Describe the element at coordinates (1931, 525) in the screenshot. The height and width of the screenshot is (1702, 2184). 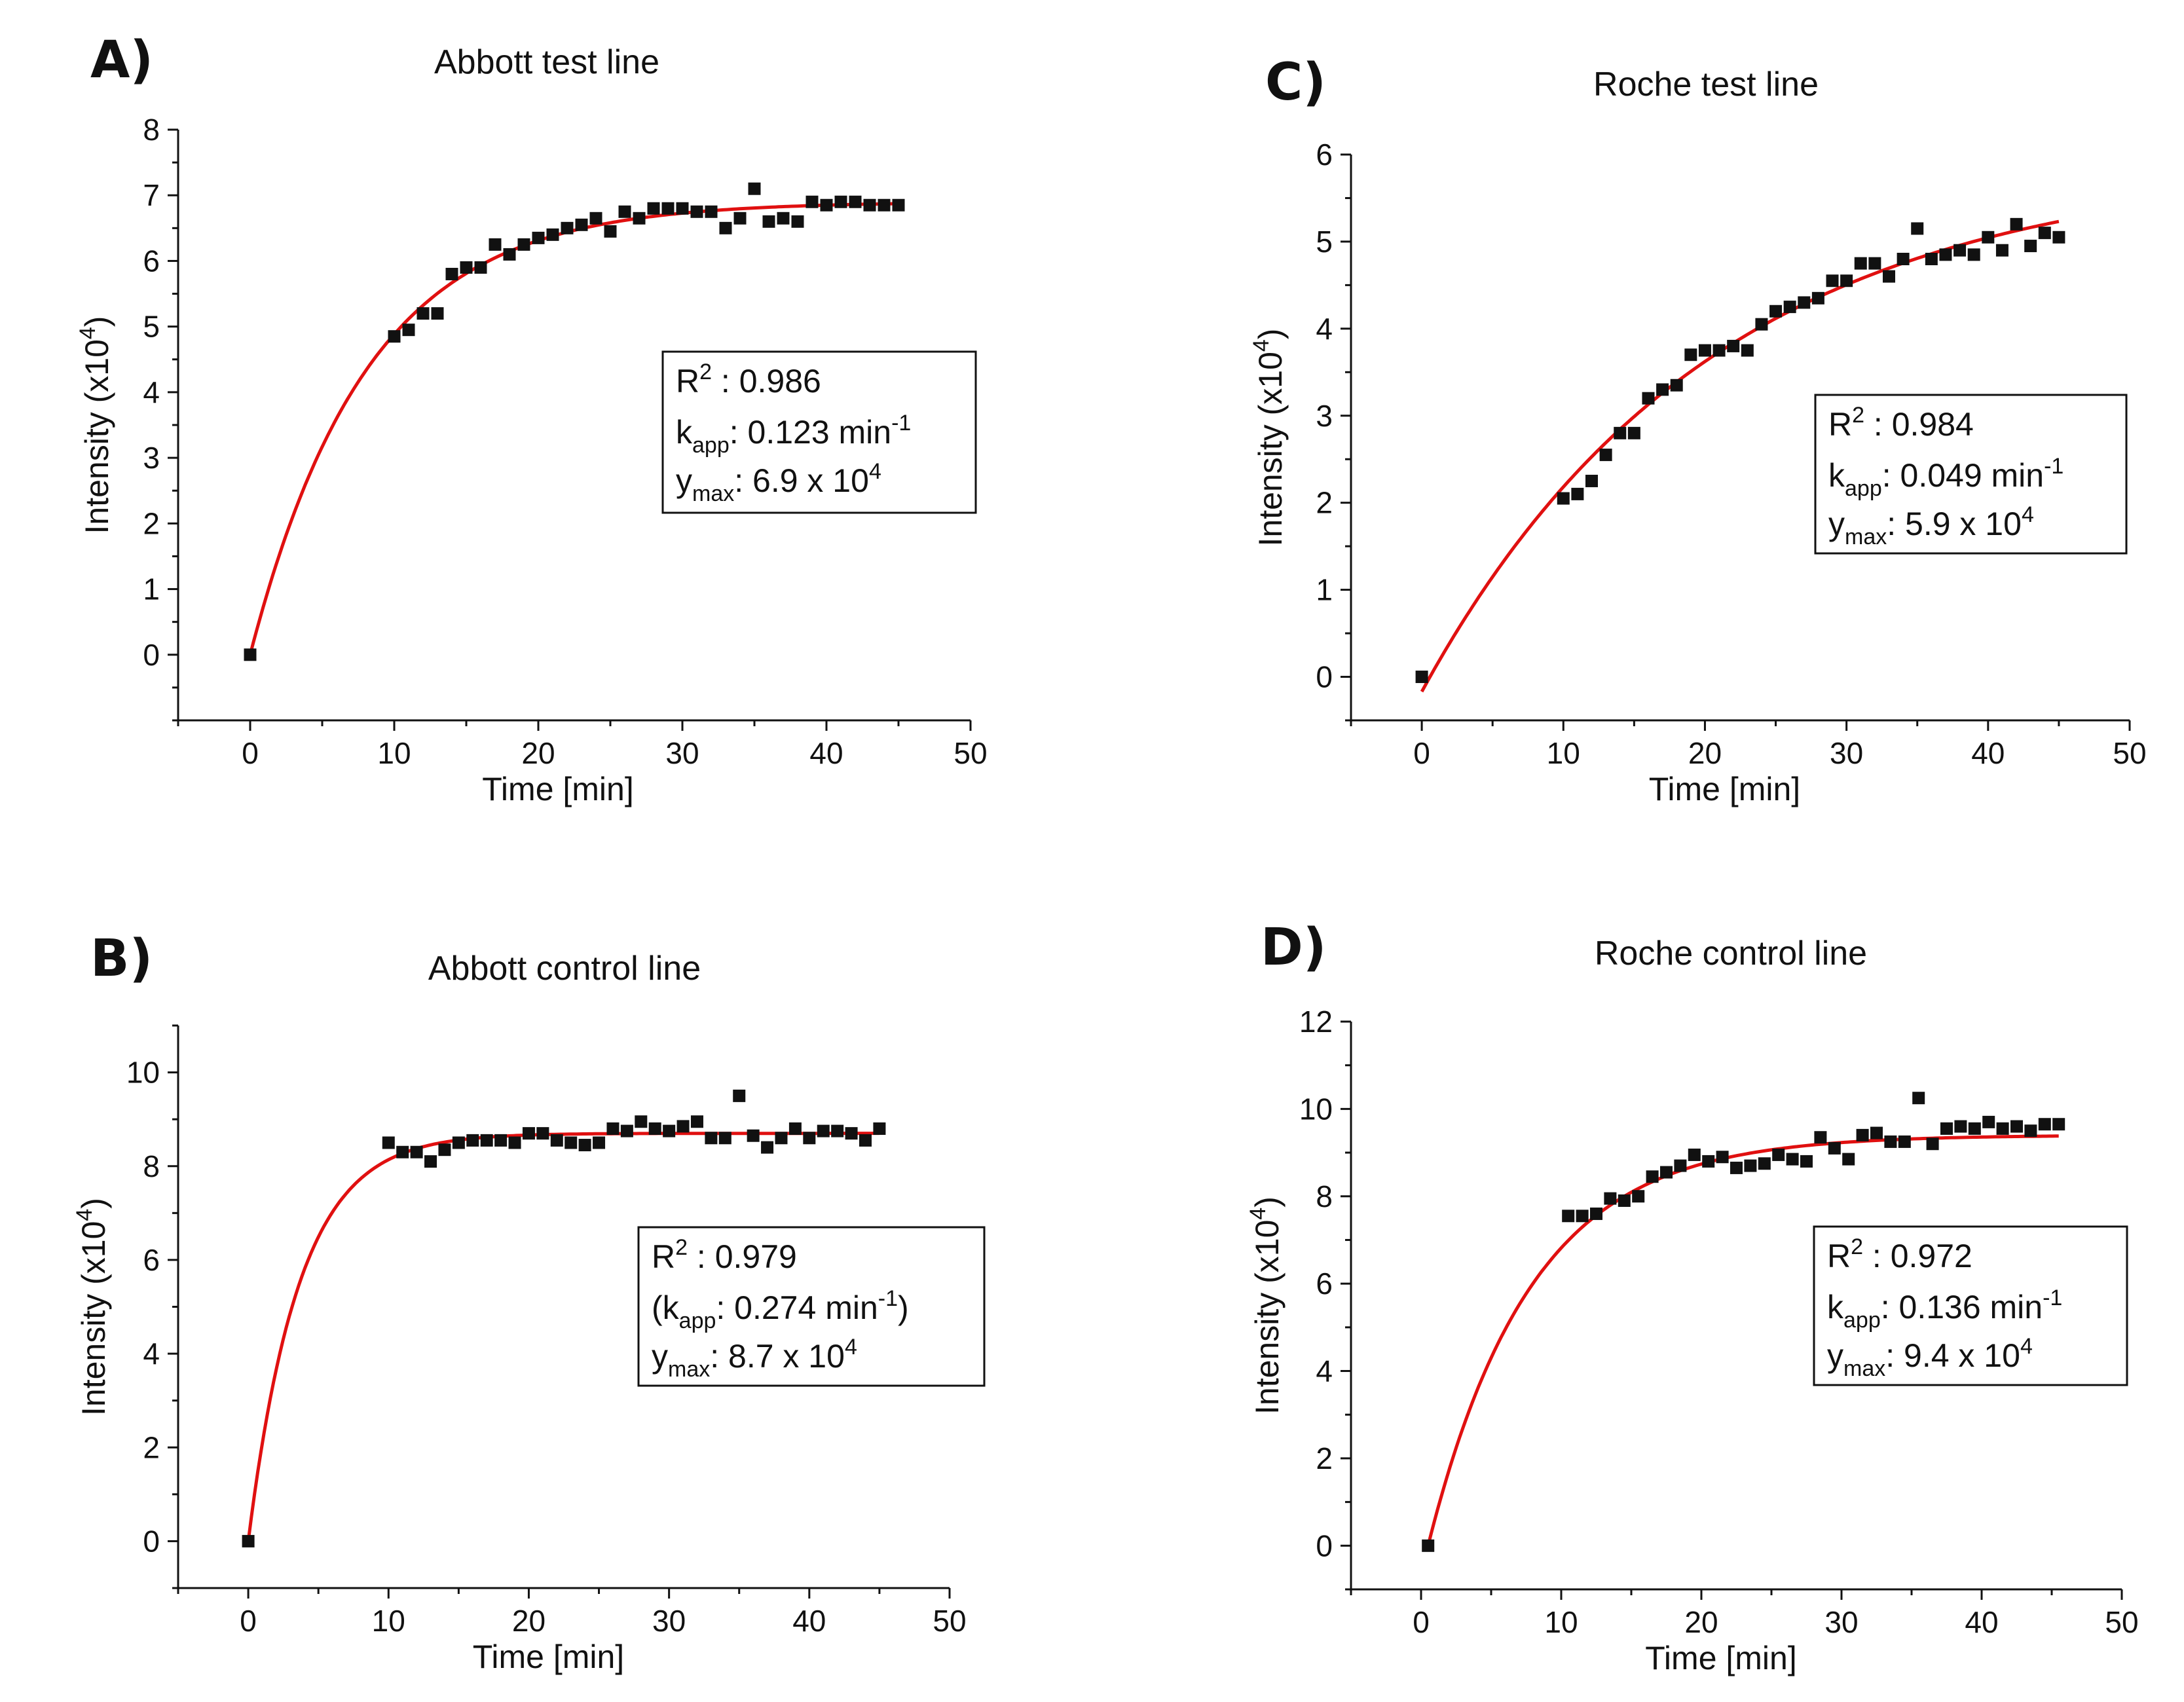
I see `ymax-stat: ymax: 5.9 x 104` at that location.